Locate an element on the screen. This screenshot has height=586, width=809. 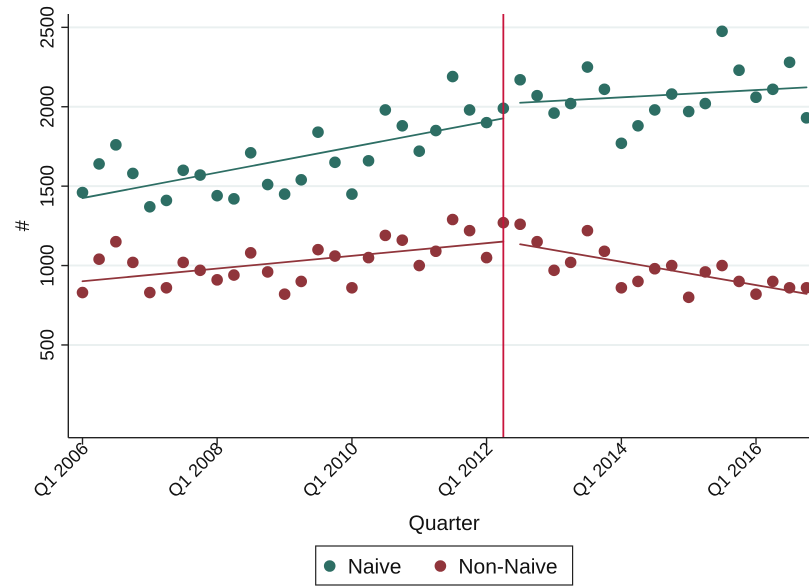
legend-label: Non-Naive is located at coordinates (508, 567).